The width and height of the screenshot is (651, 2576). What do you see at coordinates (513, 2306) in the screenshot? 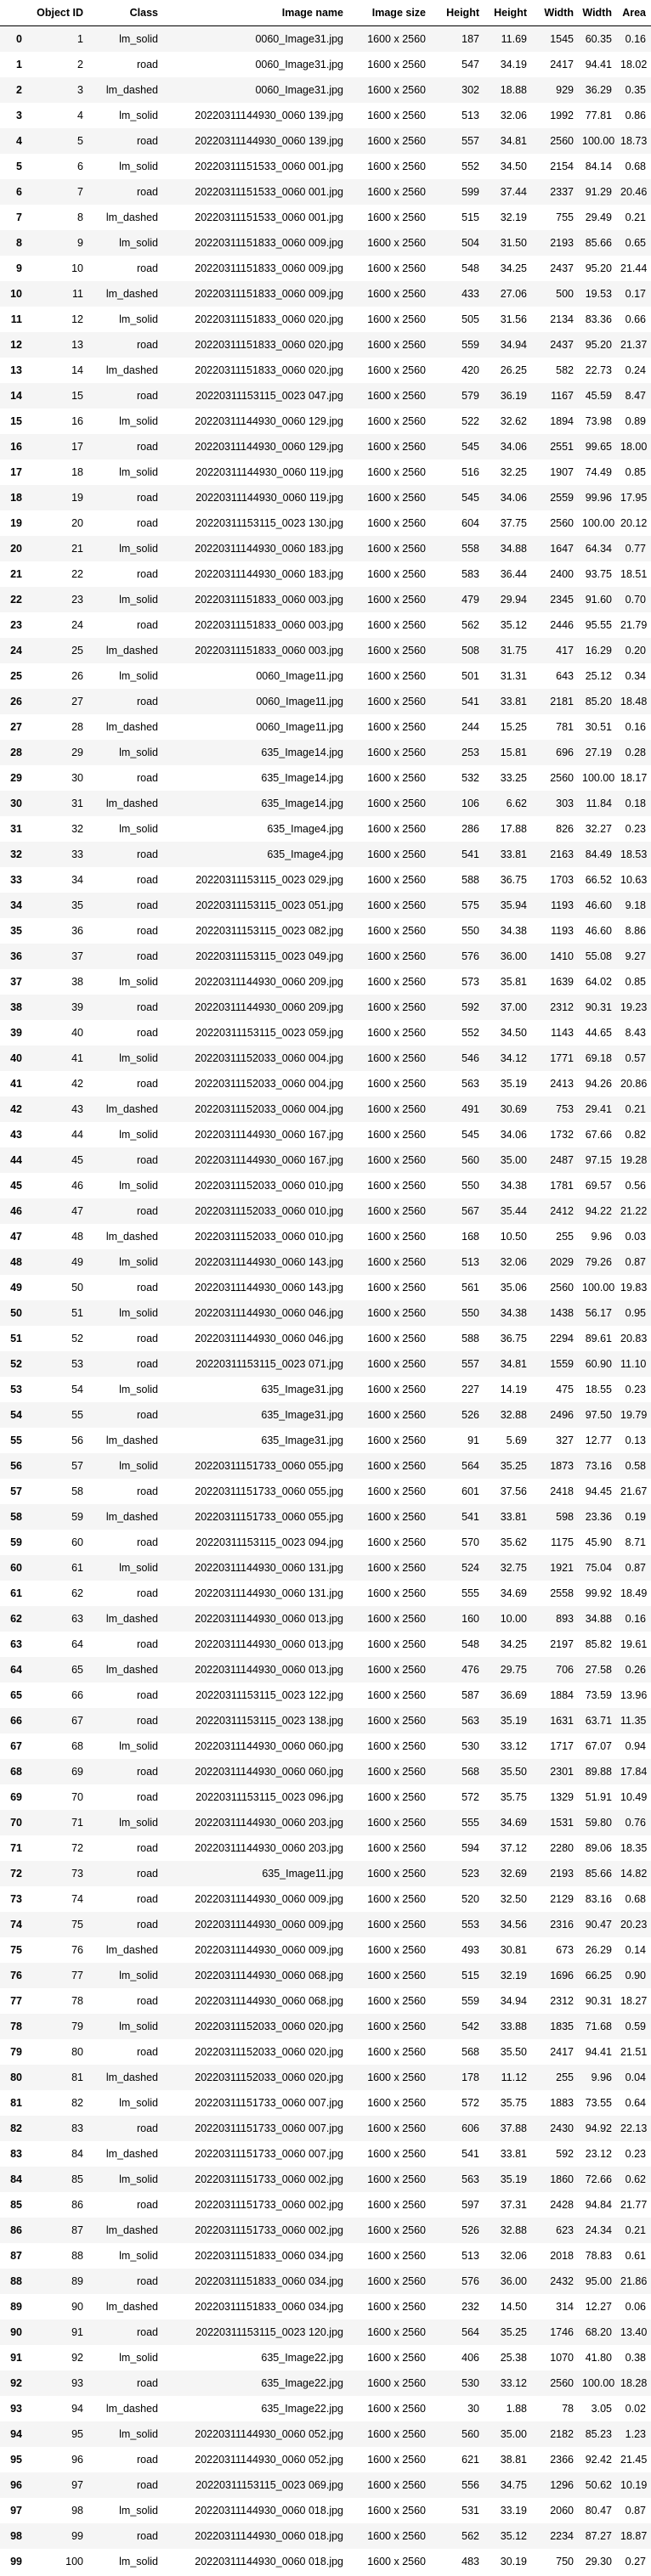
I see `height-pct-cell: 14.50` at bounding box center [513, 2306].